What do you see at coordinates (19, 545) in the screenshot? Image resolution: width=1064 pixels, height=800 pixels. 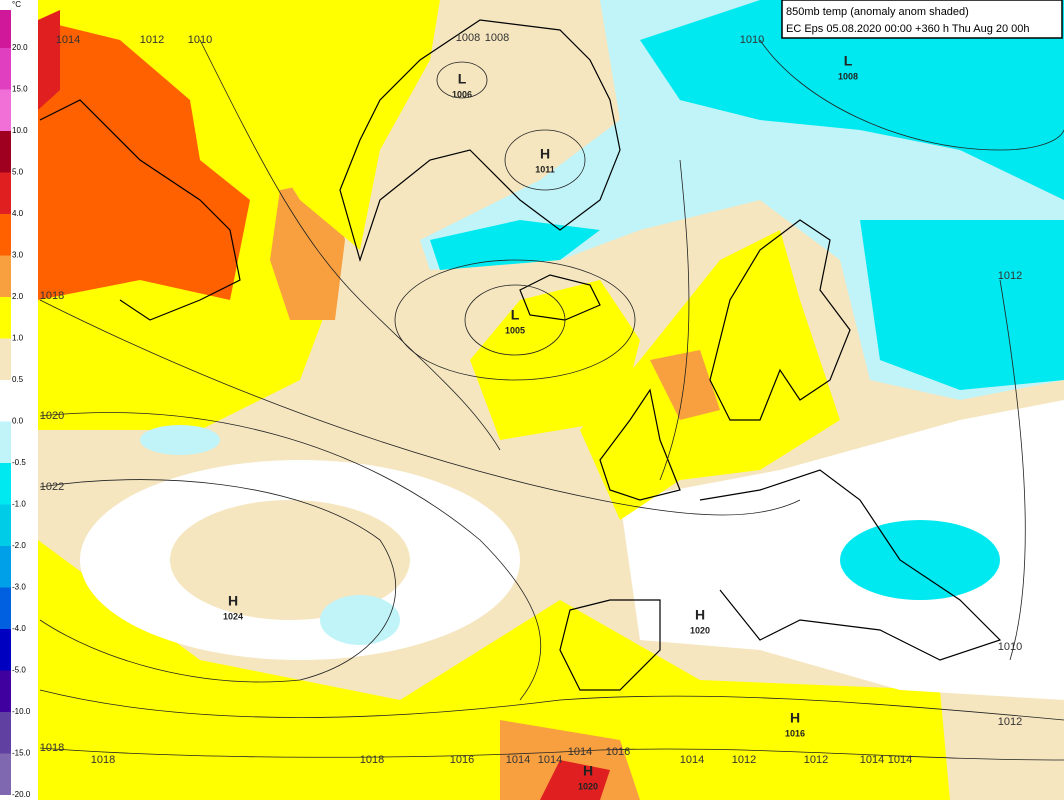 I see `colorbar-label: -2.0` at bounding box center [19, 545].